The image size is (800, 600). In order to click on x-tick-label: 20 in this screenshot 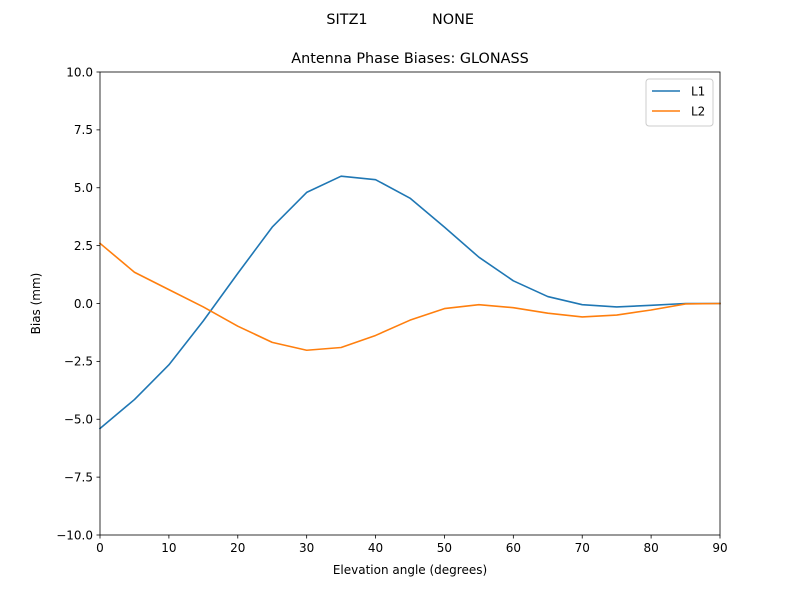, I will do `click(237, 548)`.